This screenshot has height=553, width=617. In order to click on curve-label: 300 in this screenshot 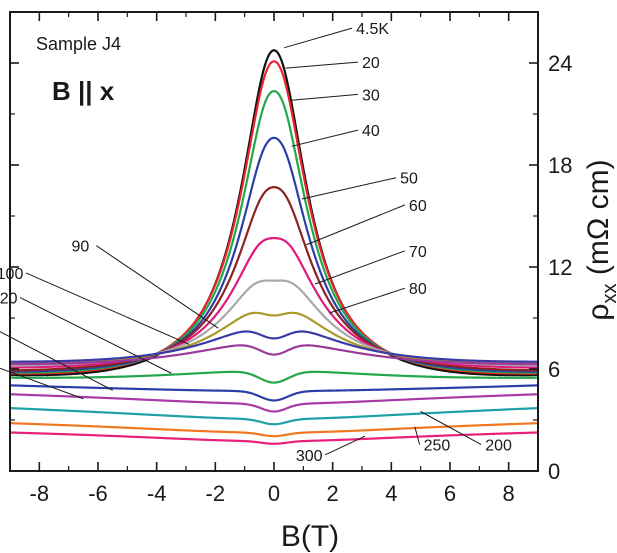, I will do `click(309, 456)`.